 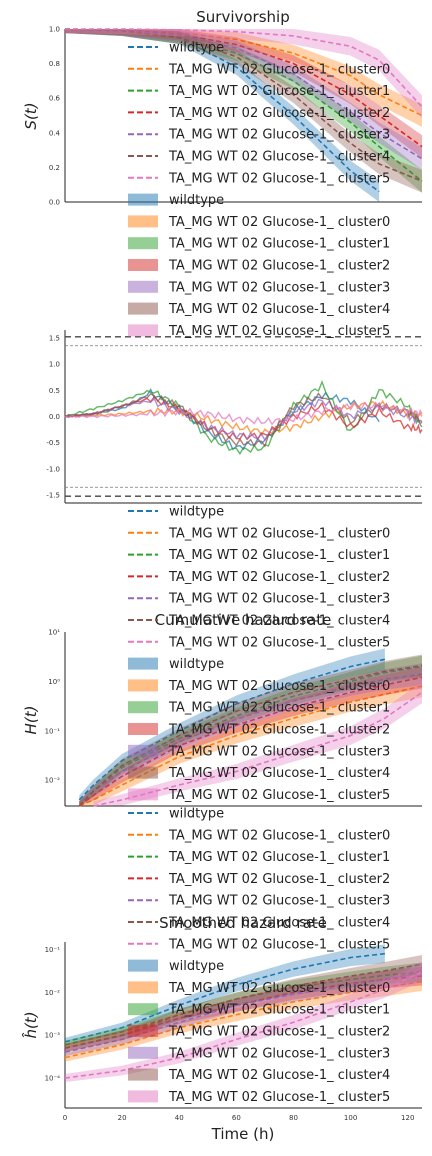 What do you see at coordinates (31, 115) in the screenshot?
I see `y-axis-label: S(t)` at bounding box center [31, 115].